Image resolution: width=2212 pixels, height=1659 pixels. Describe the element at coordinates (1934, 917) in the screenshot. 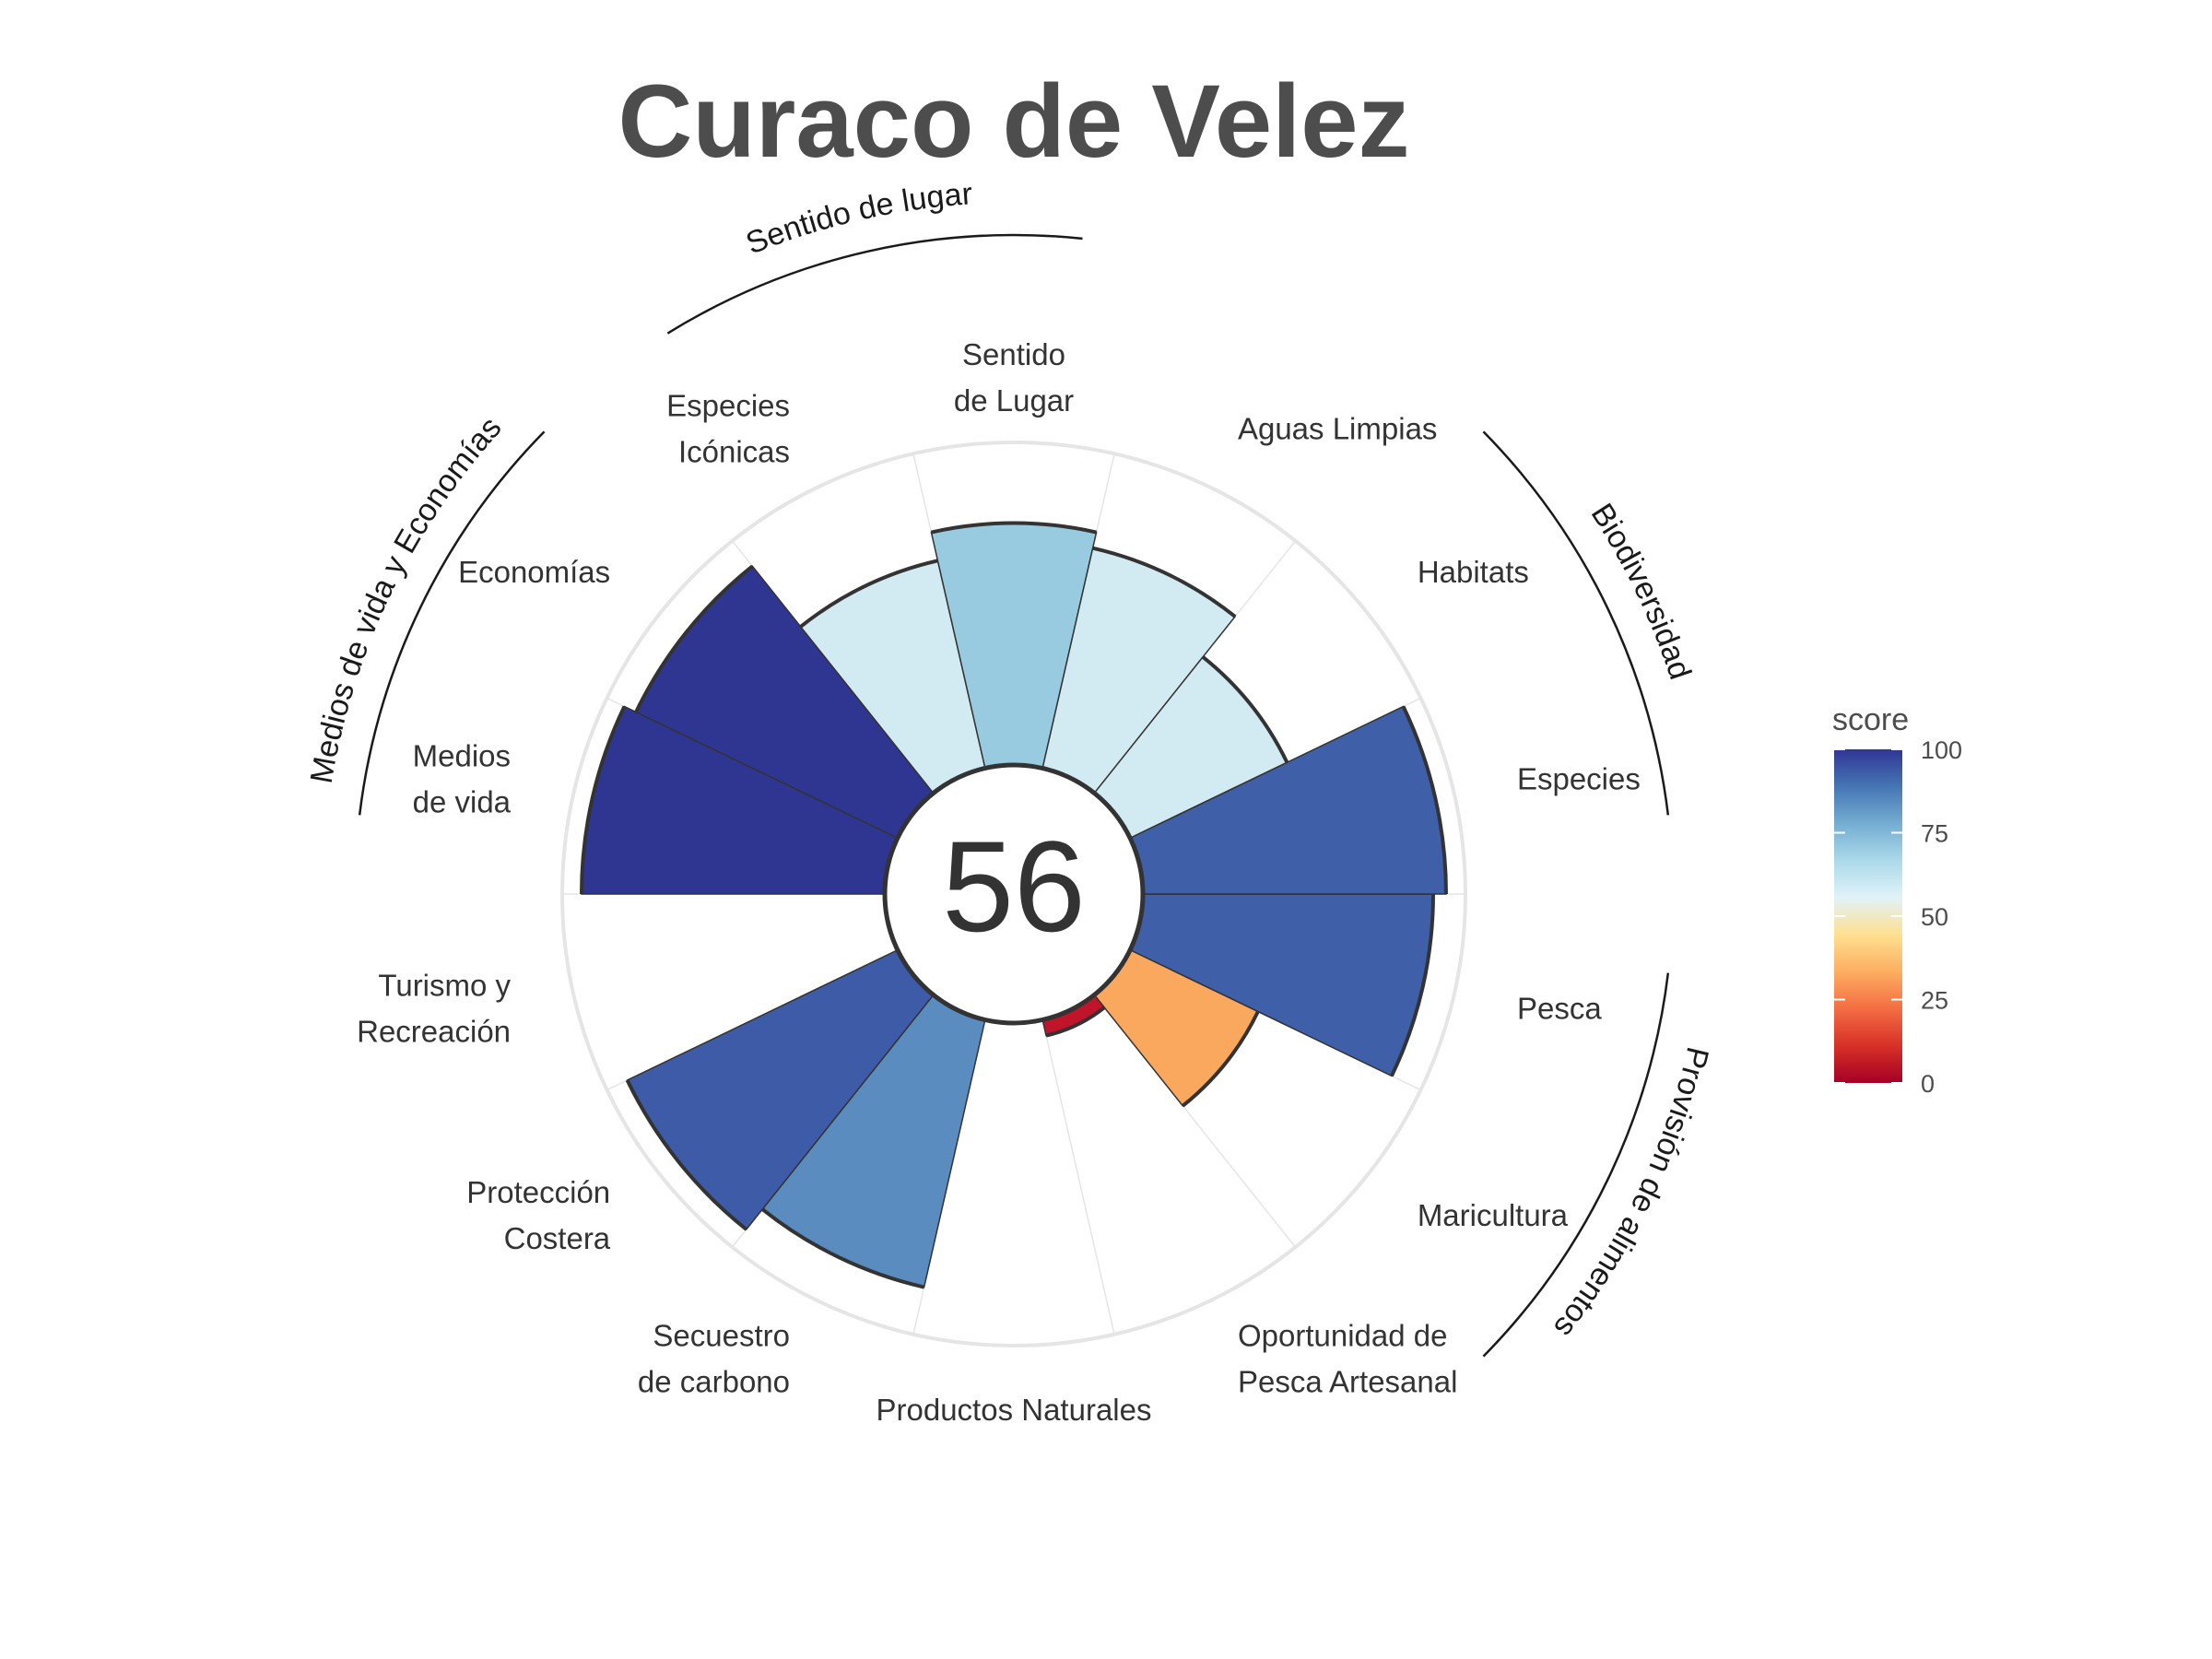

I see `legend-tick-label: 50` at that location.